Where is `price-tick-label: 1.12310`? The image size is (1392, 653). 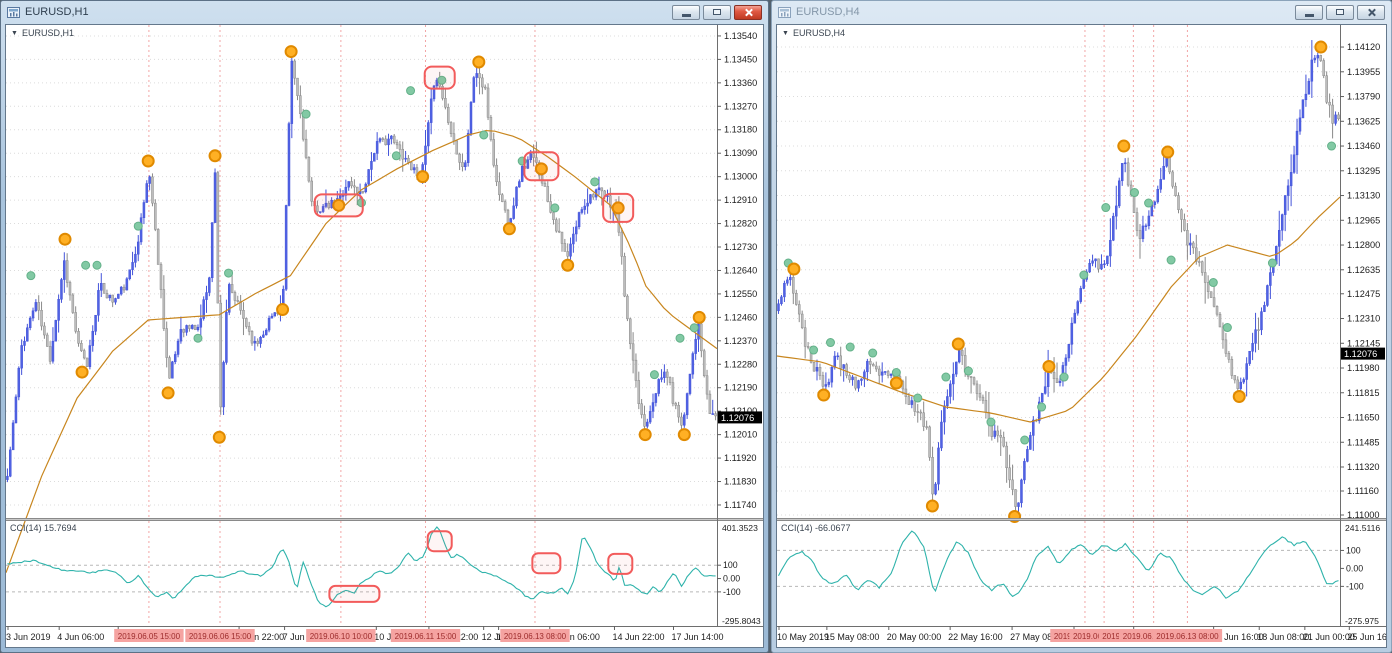
price-tick-label: 1.12310 is located at coordinates (1363, 319).